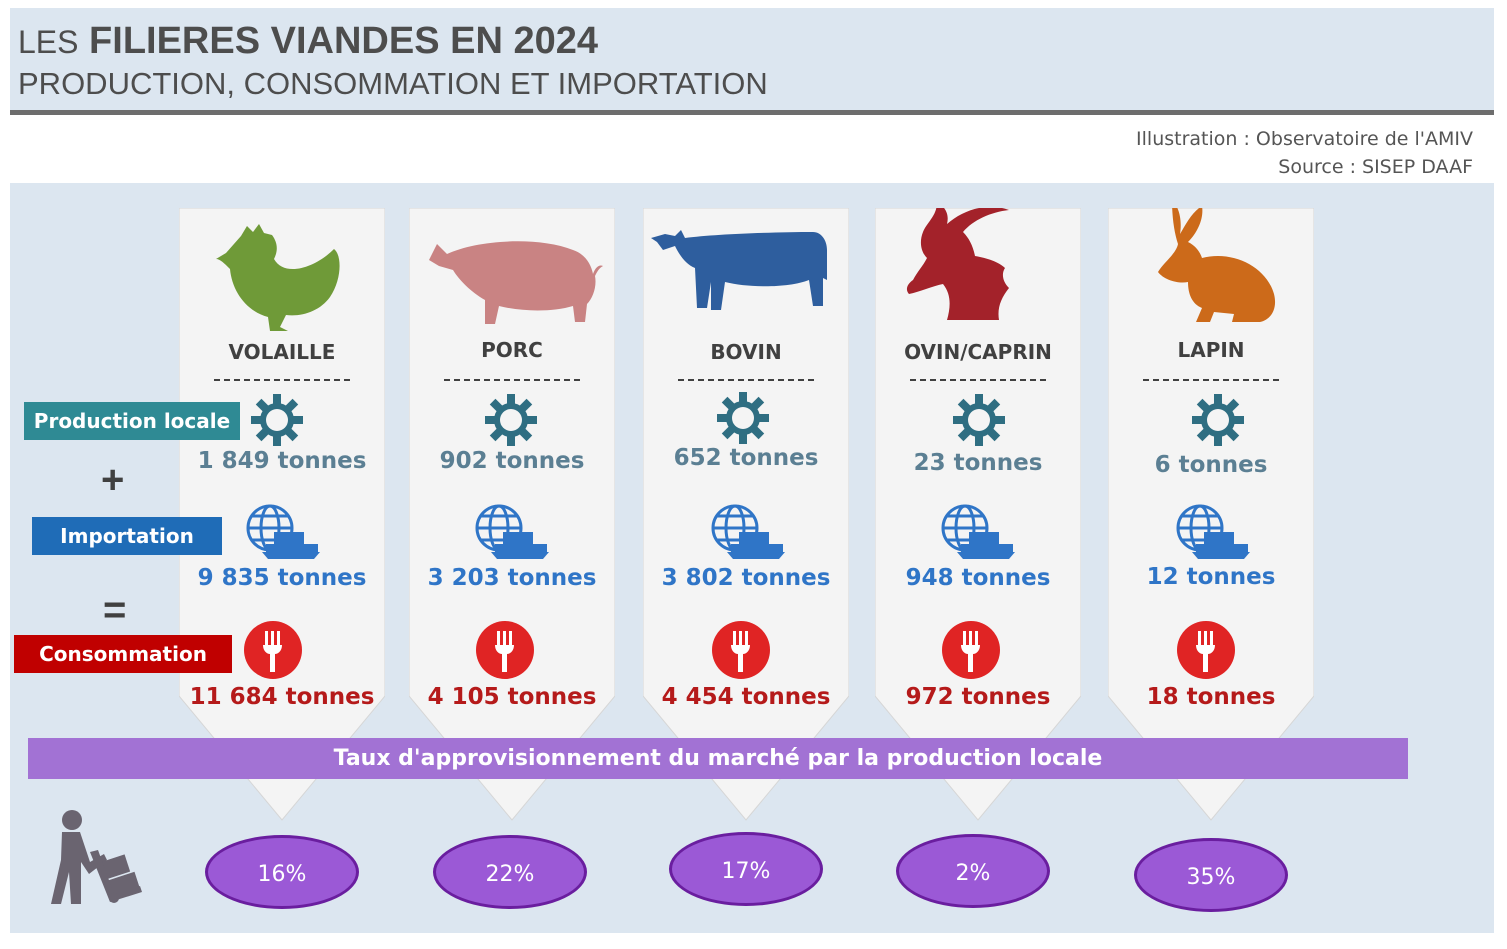  I want to click on column-name: OVIN/CAPRIN, so click(978, 352).